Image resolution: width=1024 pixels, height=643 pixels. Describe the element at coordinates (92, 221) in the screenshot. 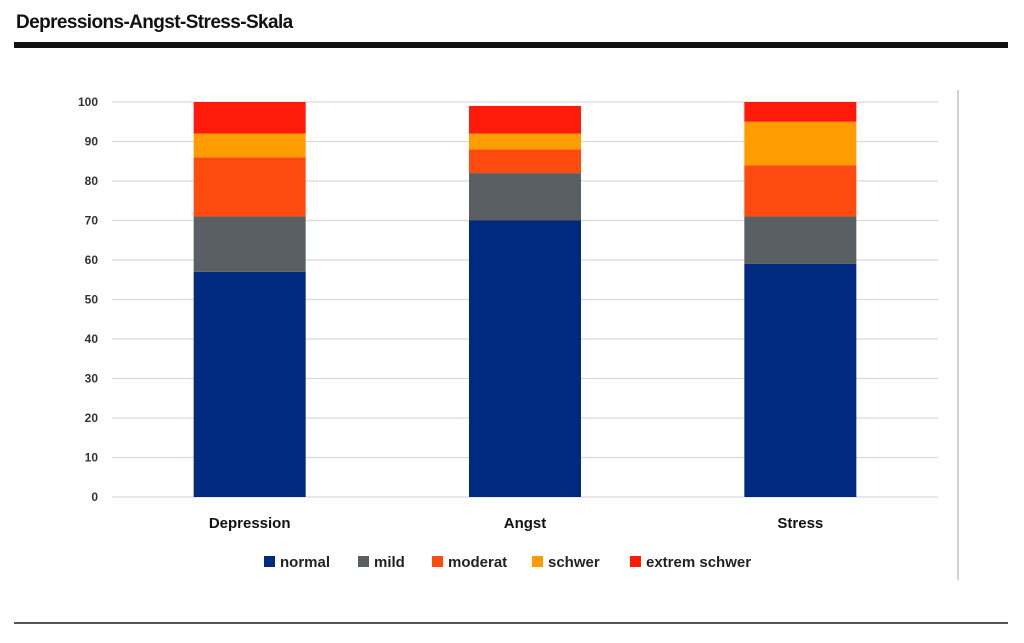

I see `y-tick-label: 70` at that location.